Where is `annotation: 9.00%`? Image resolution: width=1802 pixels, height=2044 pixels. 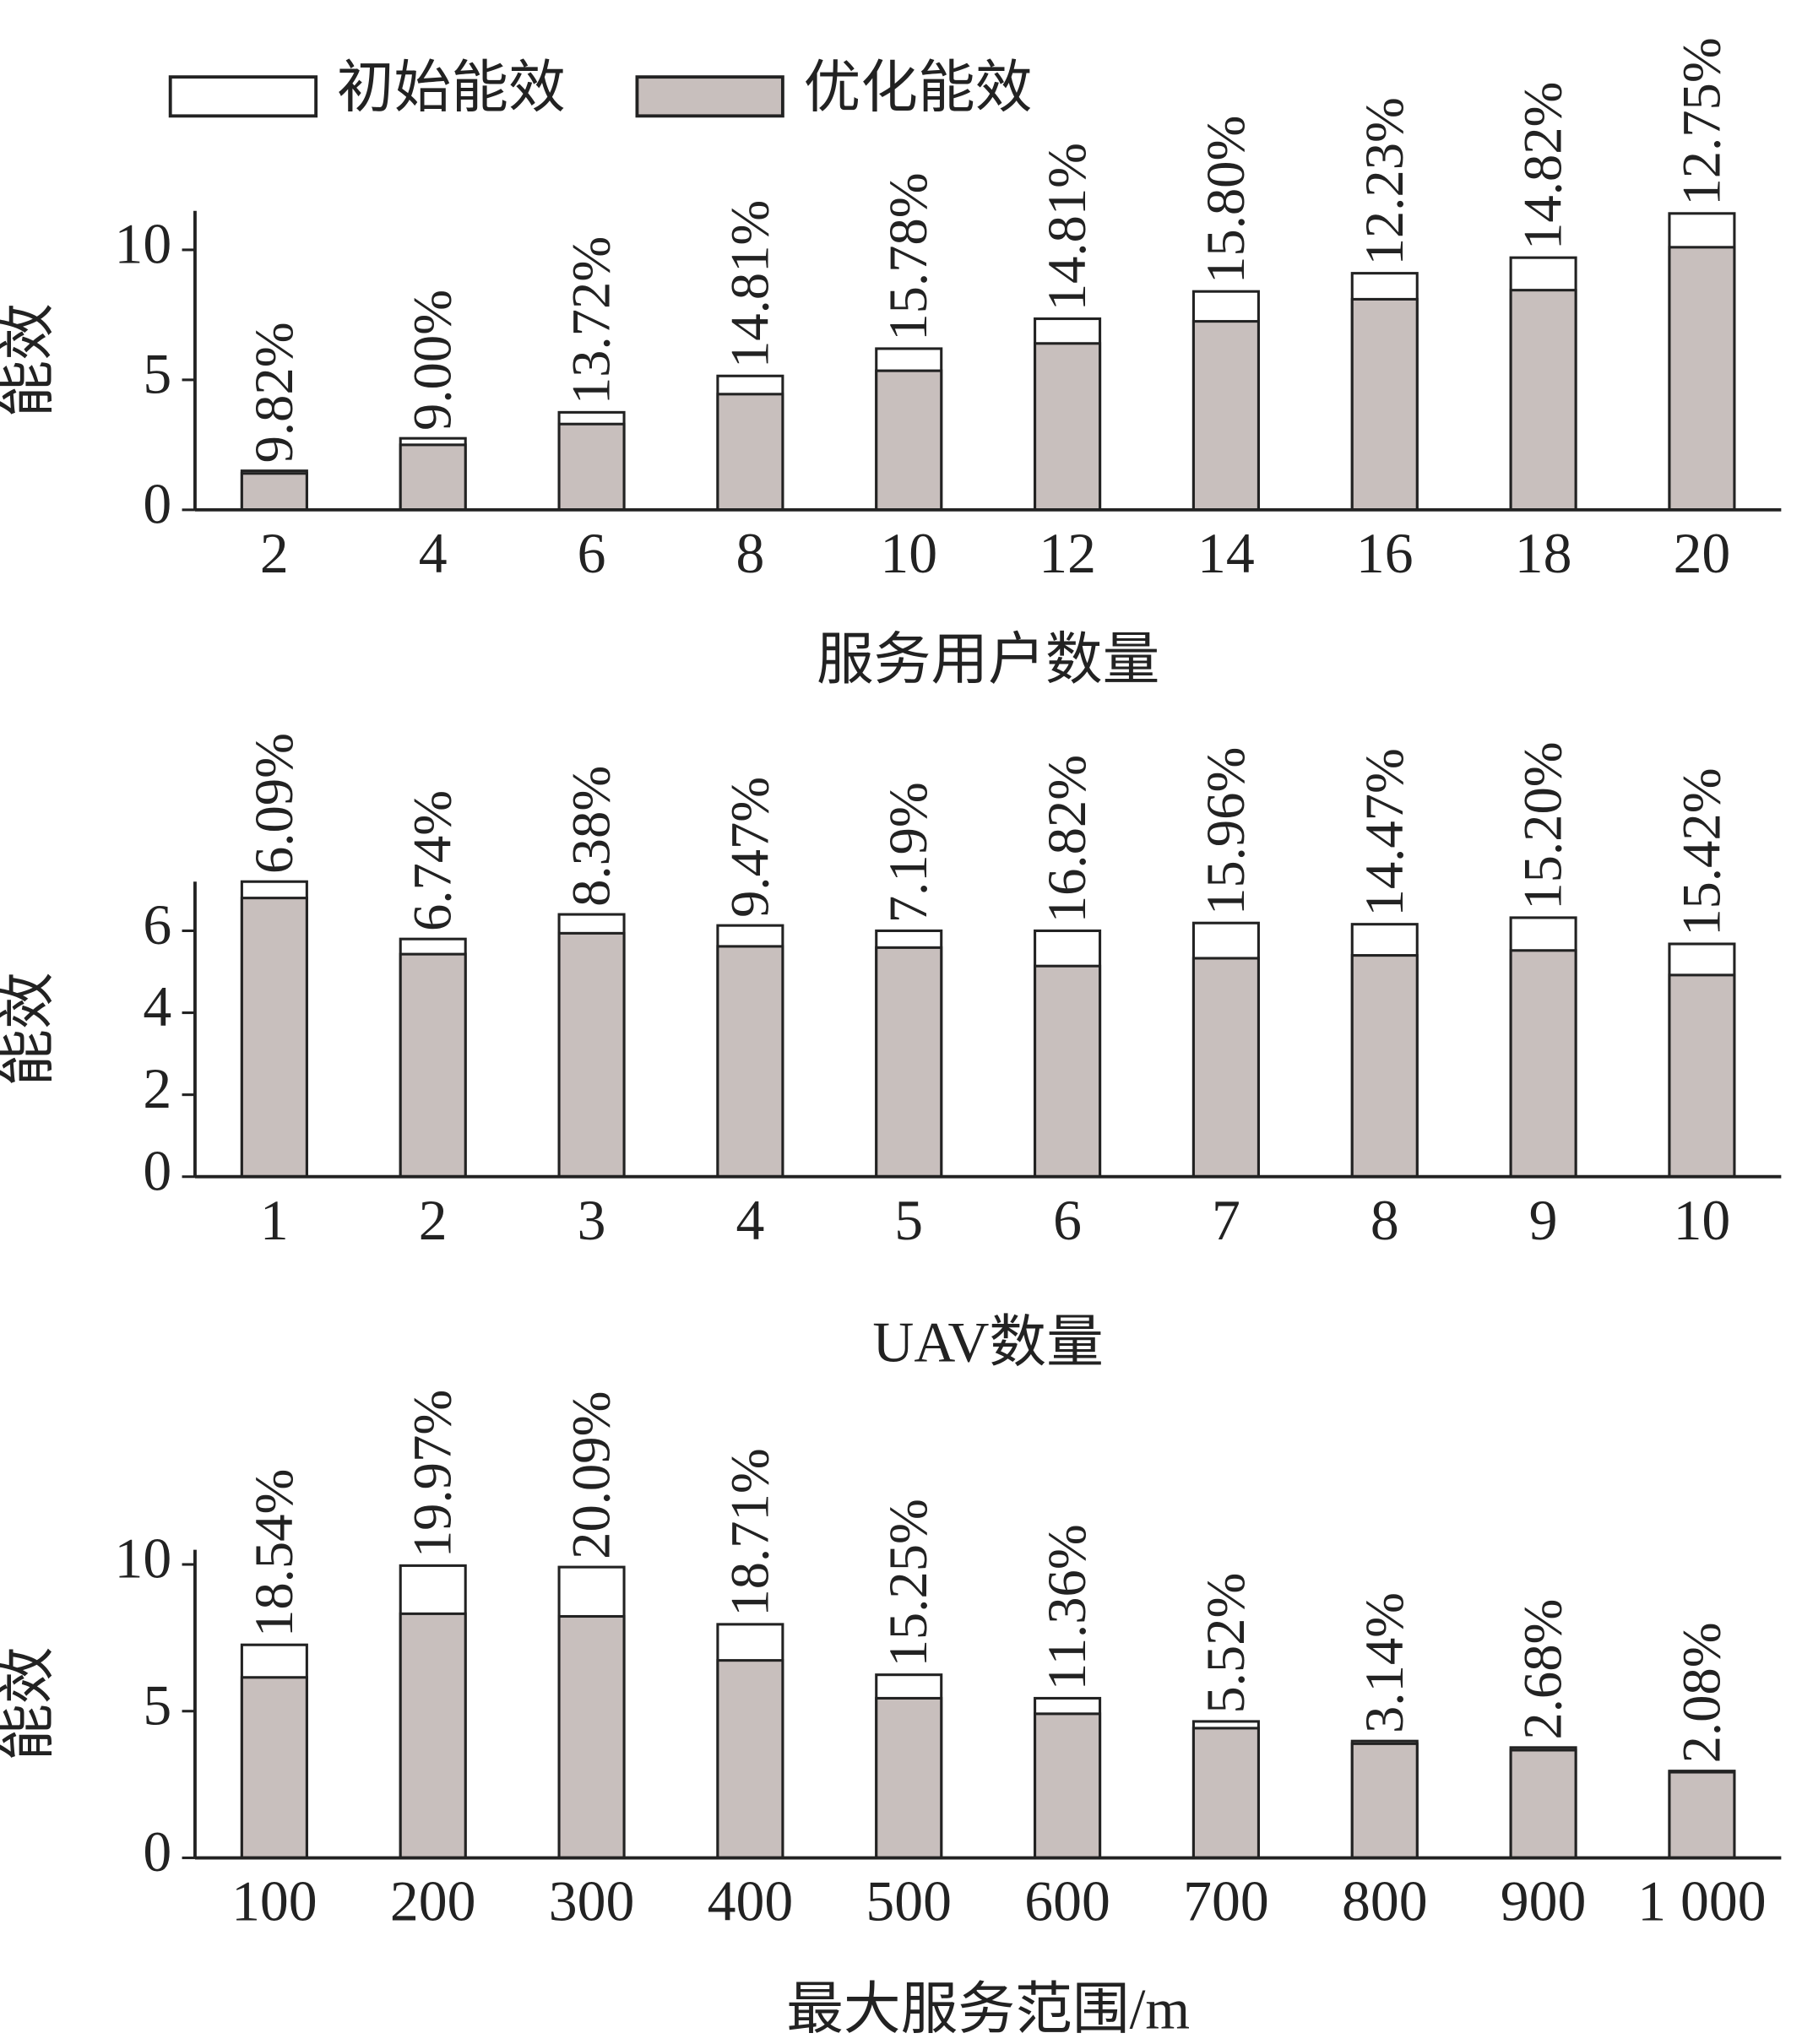
annotation: 9.00% is located at coordinates (432, 360).